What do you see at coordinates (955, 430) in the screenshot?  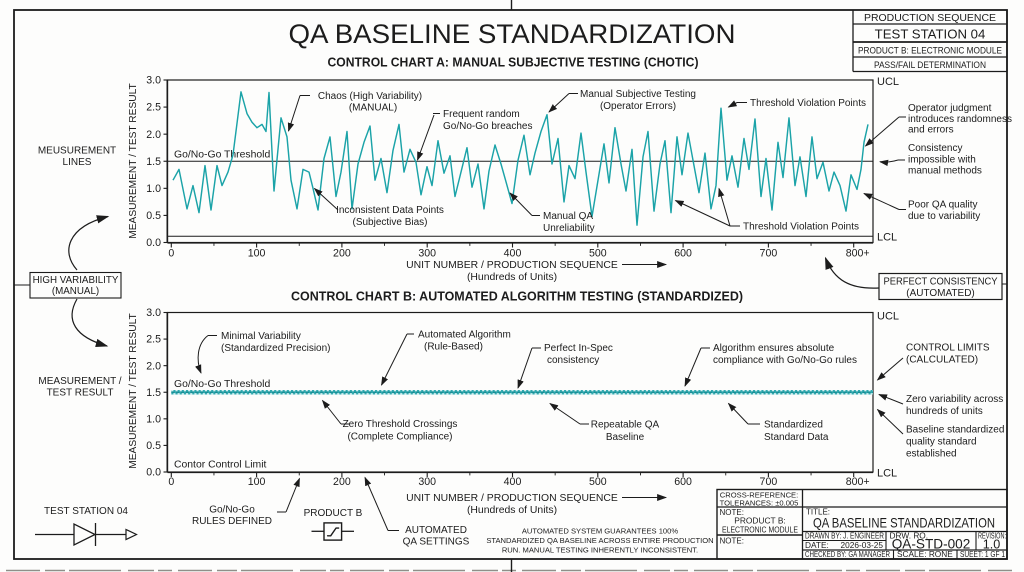 I see `svg-text: Baseline standardized` at bounding box center [955, 430].